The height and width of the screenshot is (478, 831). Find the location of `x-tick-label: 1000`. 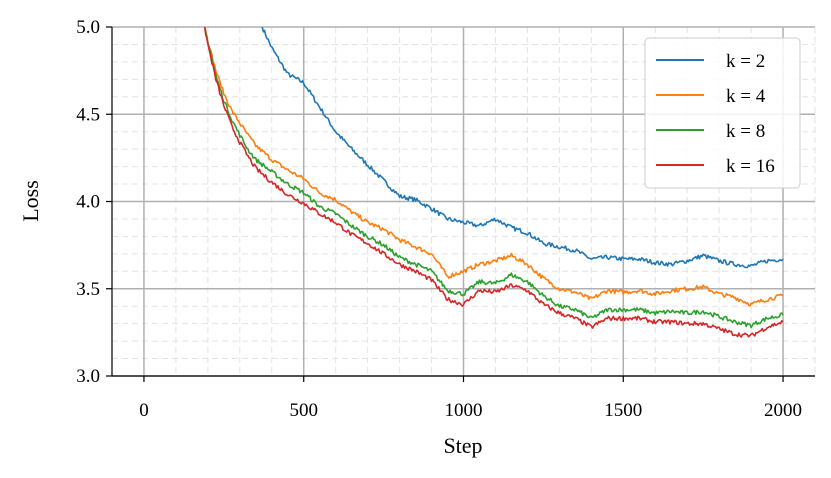

x-tick-label: 1000 is located at coordinates (464, 410).